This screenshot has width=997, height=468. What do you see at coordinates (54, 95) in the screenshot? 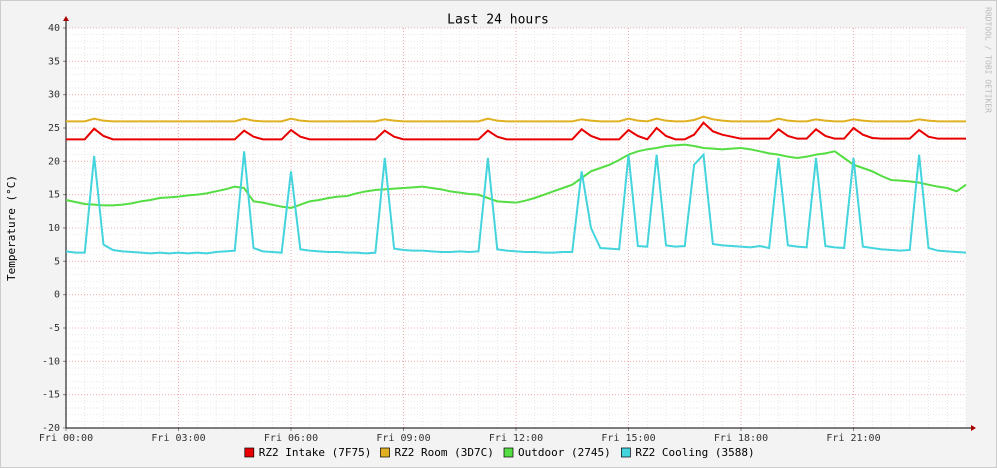
I see `y-tick-label: 30` at bounding box center [54, 95].